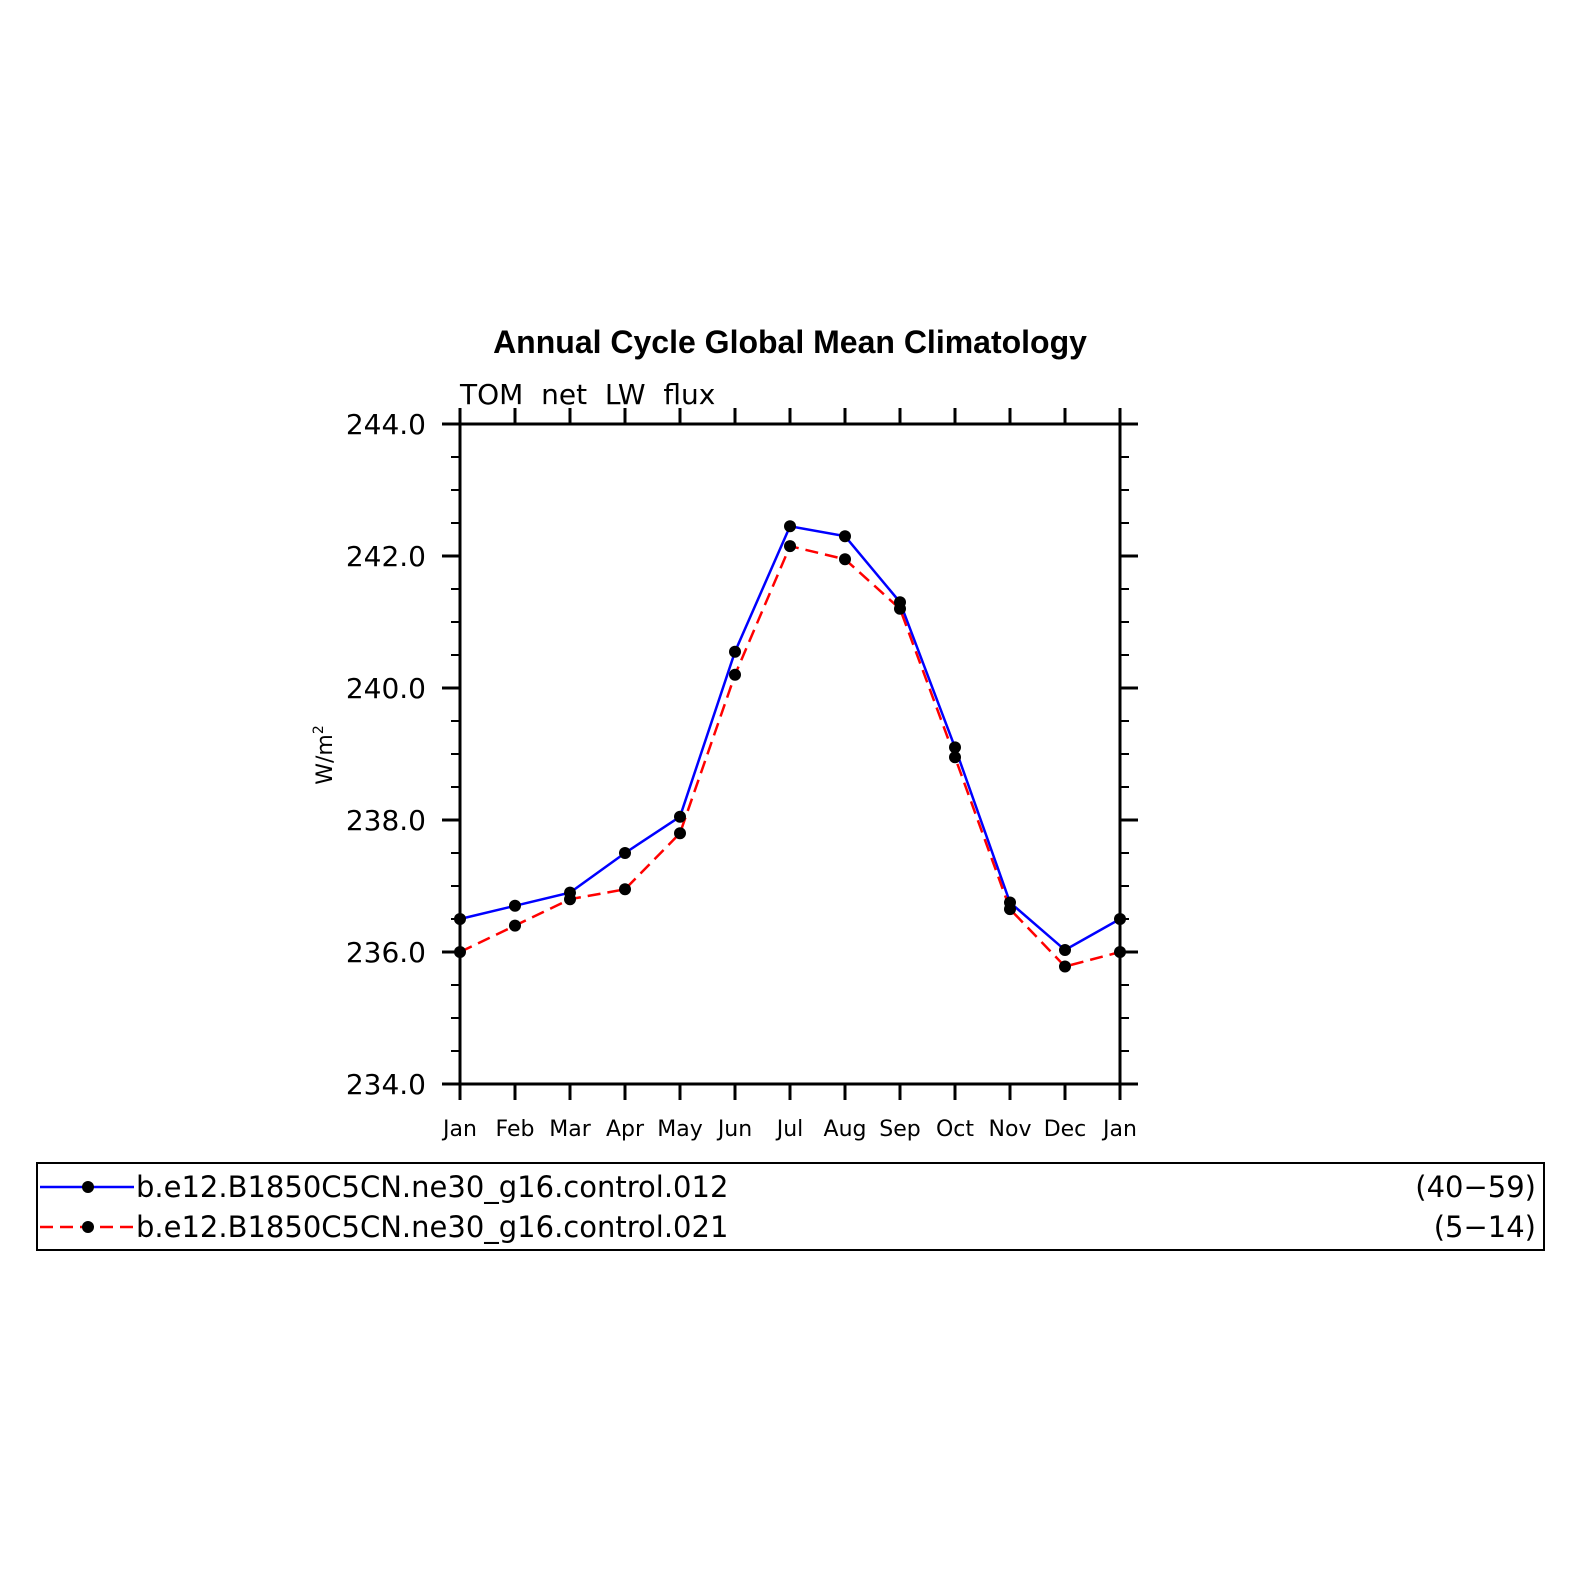 The image size is (1575, 1575). What do you see at coordinates (319, 729) in the screenshot?
I see `y-axis-label-superscript: 2` at bounding box center [319, 729].